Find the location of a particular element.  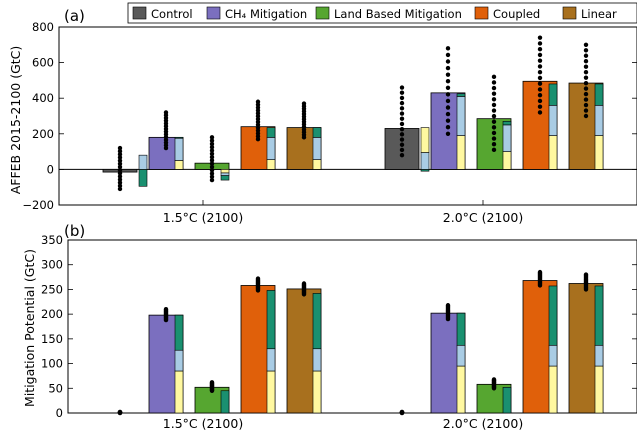

ytick-label-3: 150 is located at coordinates (52, 339).